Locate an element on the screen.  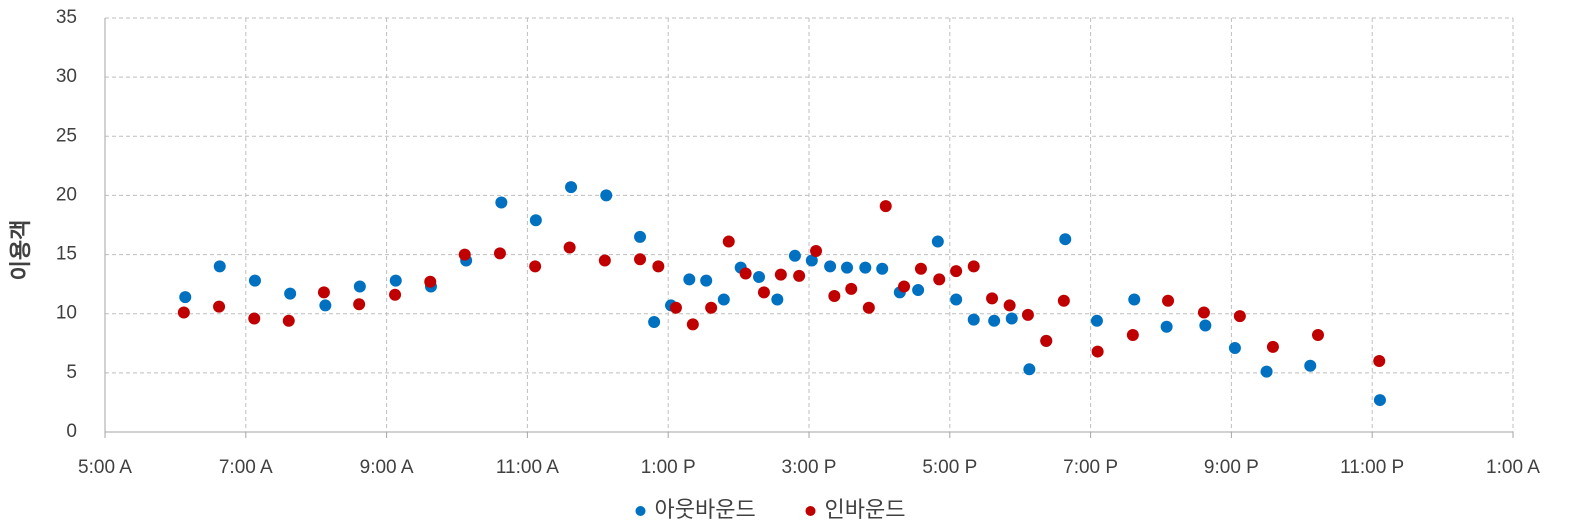
y-tick-label: 5 is located at coordinates (71, 372).